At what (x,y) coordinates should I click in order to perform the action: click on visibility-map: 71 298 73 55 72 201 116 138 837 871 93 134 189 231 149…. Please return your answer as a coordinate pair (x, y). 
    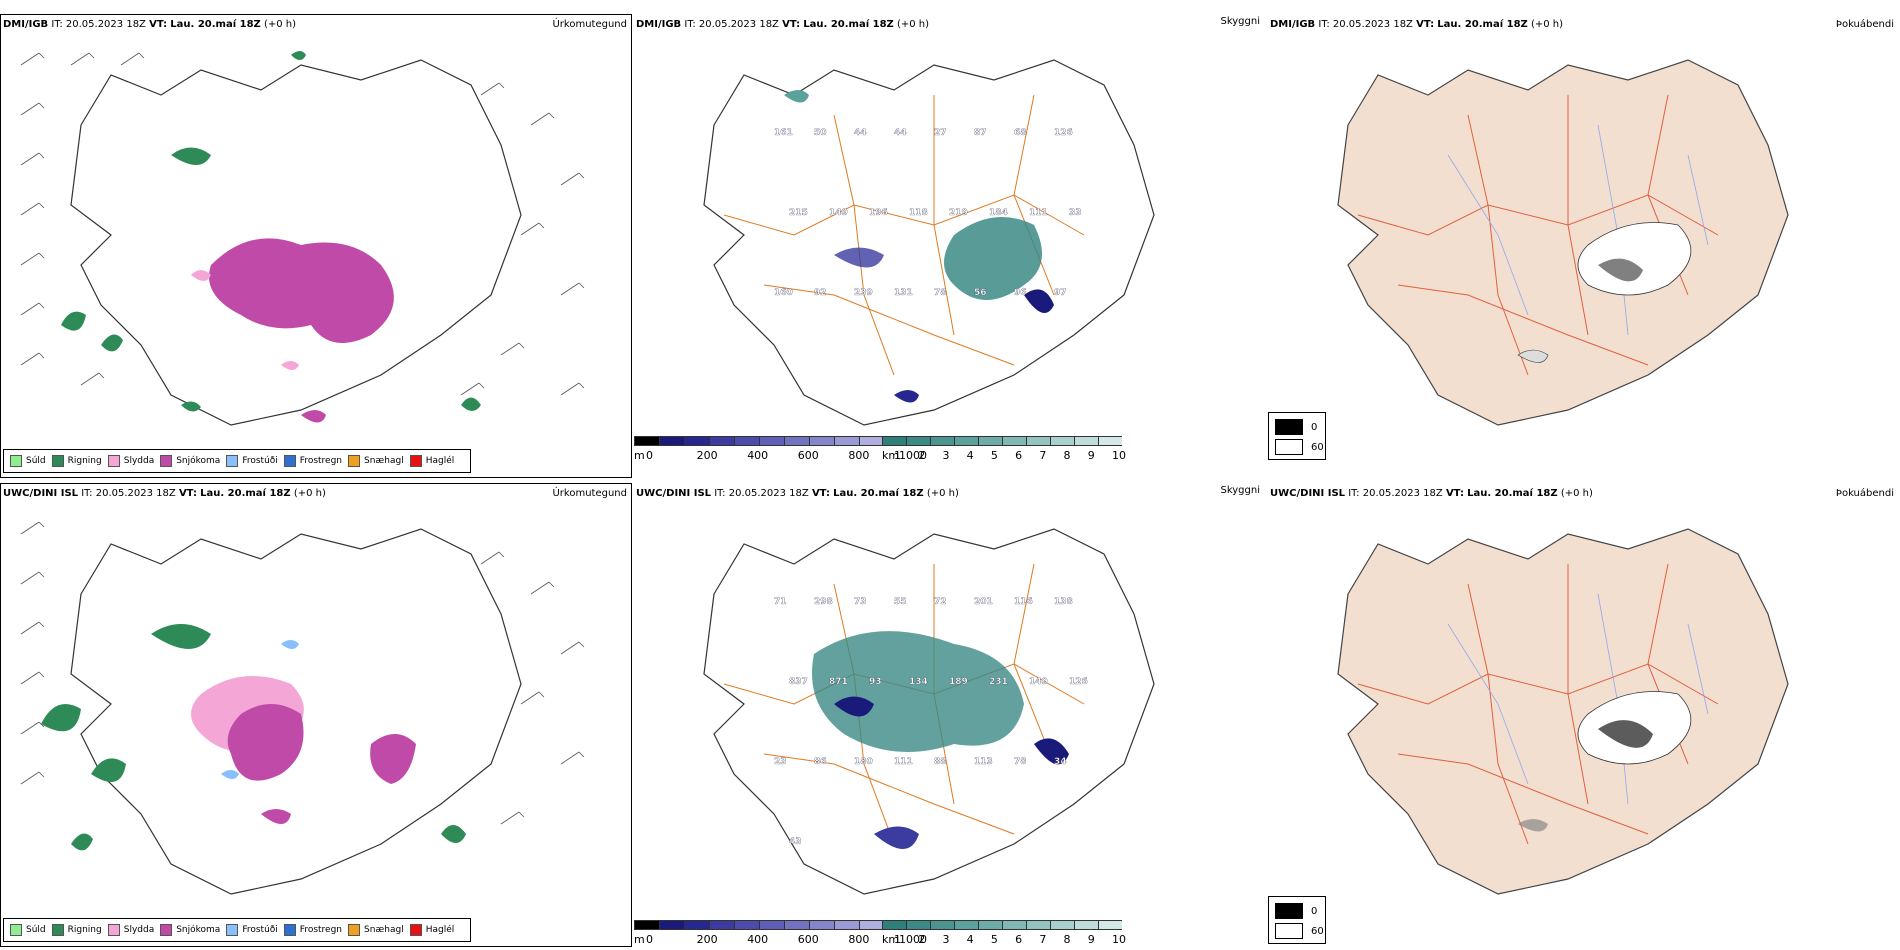
    Looking at the image, I should click on (929, 711).